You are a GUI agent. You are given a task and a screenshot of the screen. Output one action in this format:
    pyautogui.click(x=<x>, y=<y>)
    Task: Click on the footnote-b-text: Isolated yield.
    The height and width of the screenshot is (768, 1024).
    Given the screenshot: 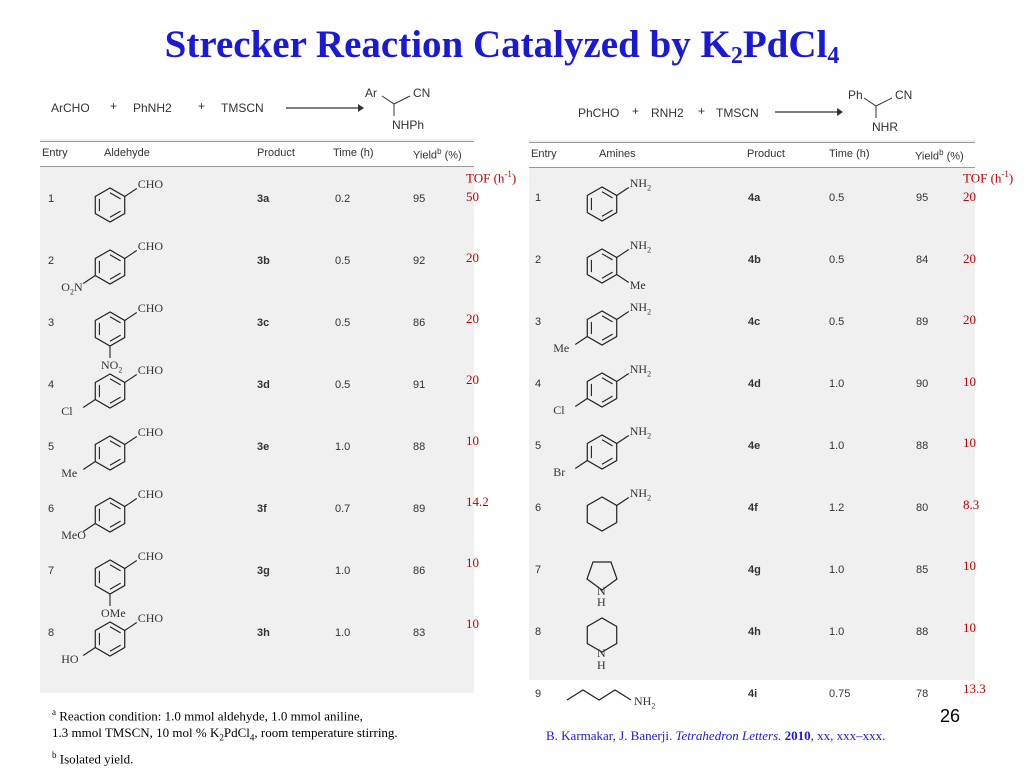 What is the action you would take?
    pyautogui.click(x=95, y=759)
    